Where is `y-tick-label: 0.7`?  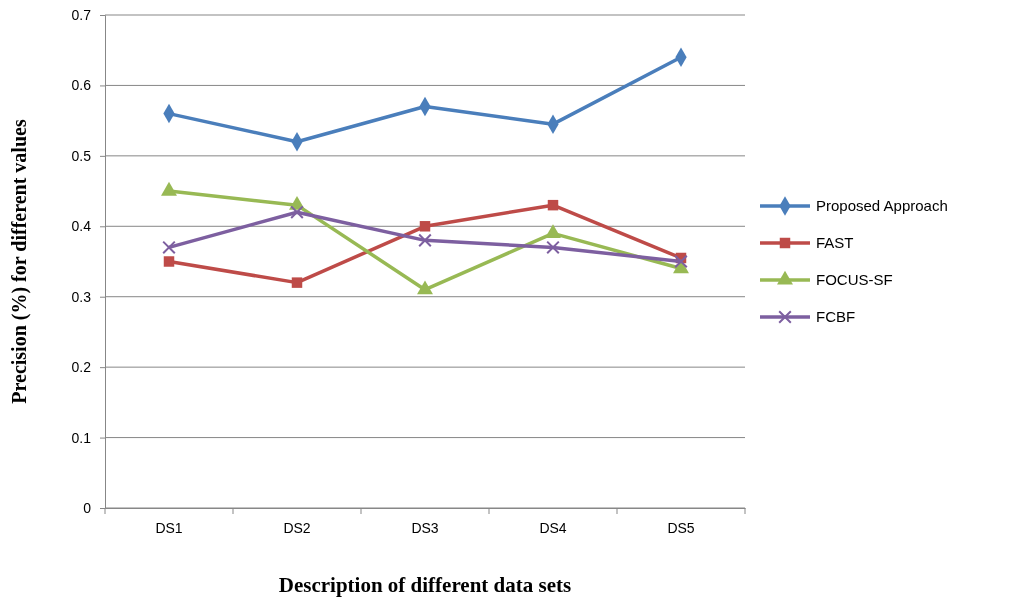
y-tick-label: 0.7 is located at coordinates (81, 14).